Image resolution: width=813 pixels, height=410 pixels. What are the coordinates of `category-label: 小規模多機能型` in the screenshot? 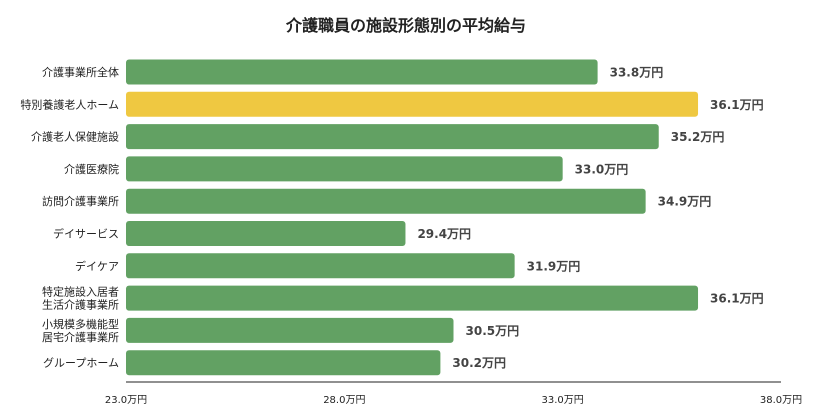 It's located at (80, 324).